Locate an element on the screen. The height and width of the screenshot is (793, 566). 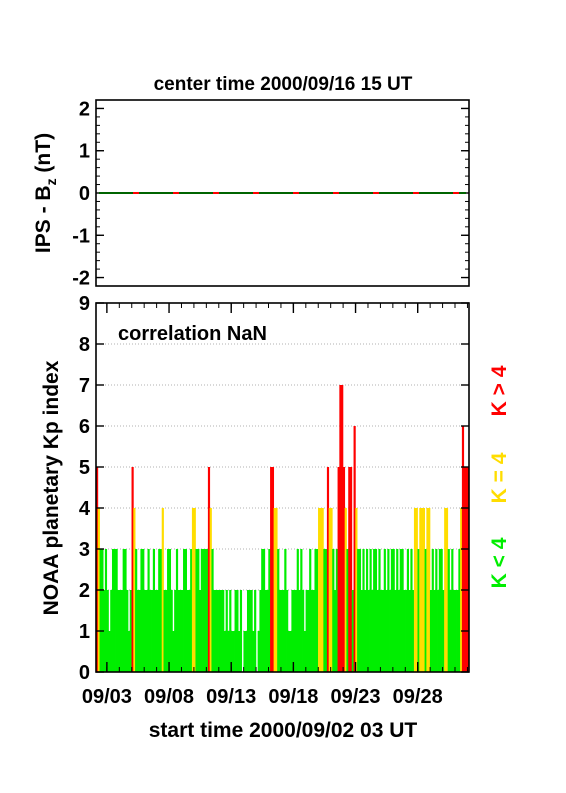
bottom-panel-xlabel: start time 2000/09/02 03 UT is located at coordinates (283, 730).